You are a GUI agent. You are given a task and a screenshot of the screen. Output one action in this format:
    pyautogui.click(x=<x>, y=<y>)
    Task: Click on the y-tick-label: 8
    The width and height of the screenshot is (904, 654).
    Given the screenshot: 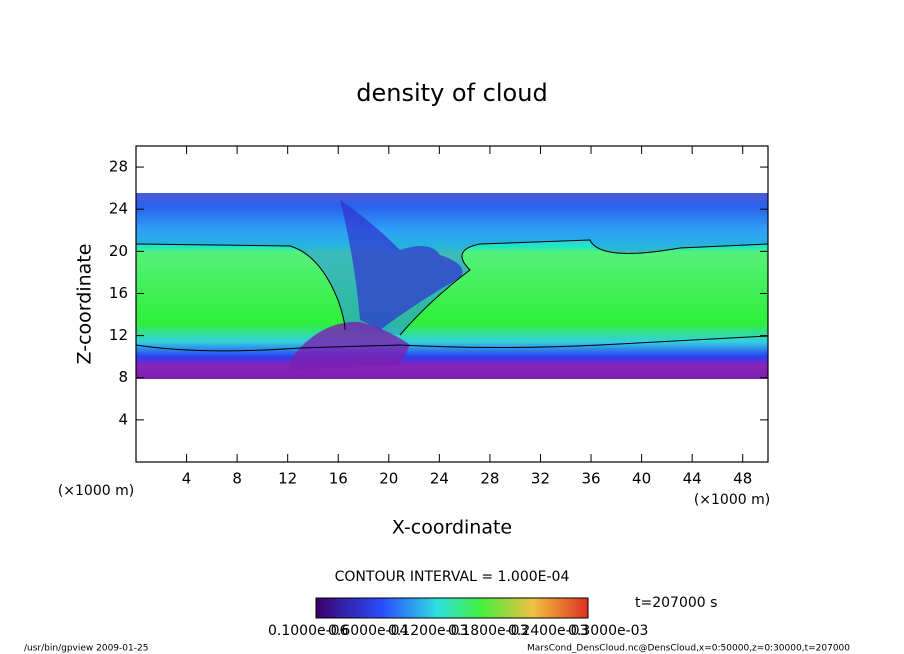 What is the action you would take?
    pyautogui.click(x=123, y=377)
    